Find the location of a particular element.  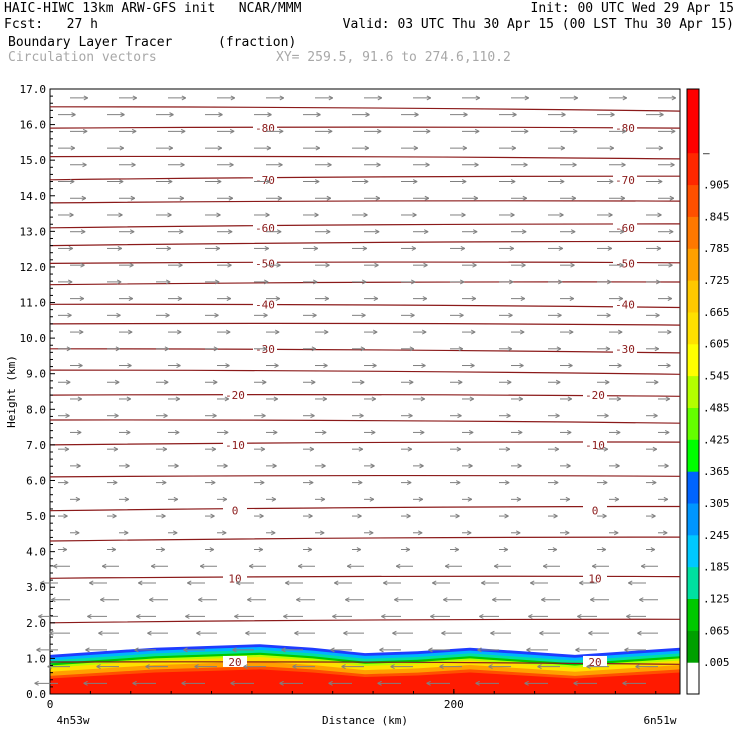

isotherm-label: -30 is located at coordinates (625, 349).